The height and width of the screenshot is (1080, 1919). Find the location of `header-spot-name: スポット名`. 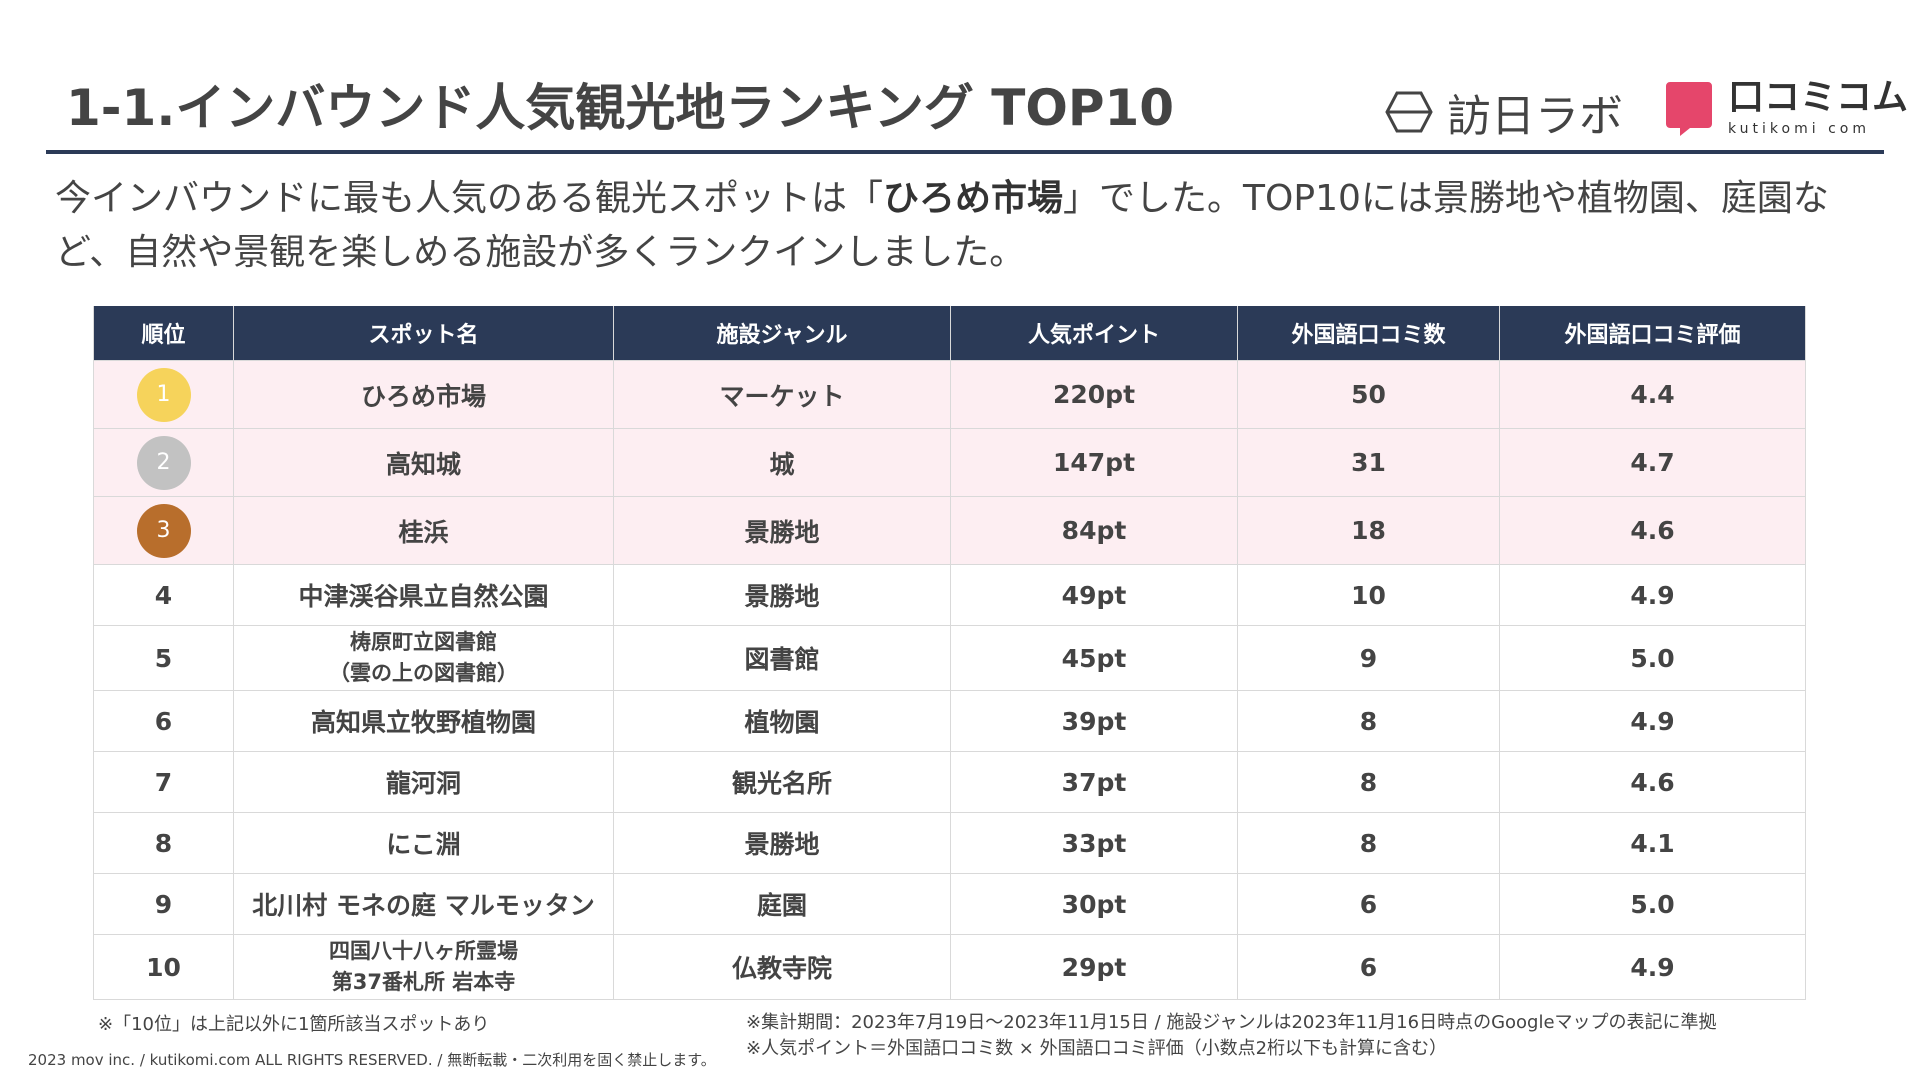

header-spot-name: スポット名 is located at coordinates (423, 333).